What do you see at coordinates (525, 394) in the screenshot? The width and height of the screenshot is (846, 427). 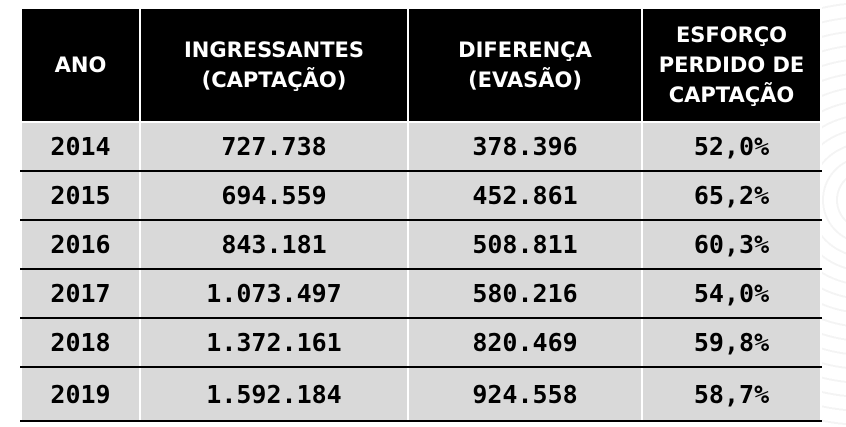 I see `cell-diferenca: 924.558` at bounding box center [525, 394].